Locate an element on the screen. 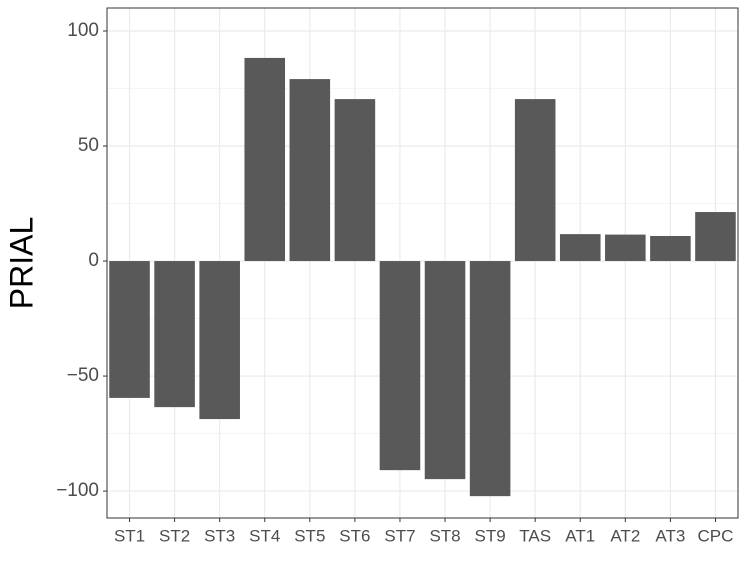 The width and height of the screenshot is (747, 580). x-tick-label: CPC is located at coordinates (716, 535).